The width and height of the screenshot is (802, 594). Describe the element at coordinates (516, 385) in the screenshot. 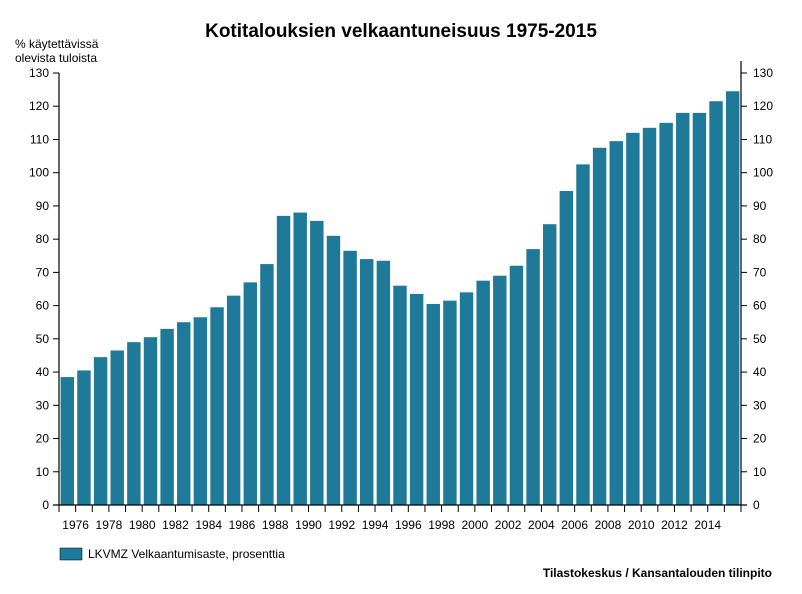

I see `bar-2002` at that location.